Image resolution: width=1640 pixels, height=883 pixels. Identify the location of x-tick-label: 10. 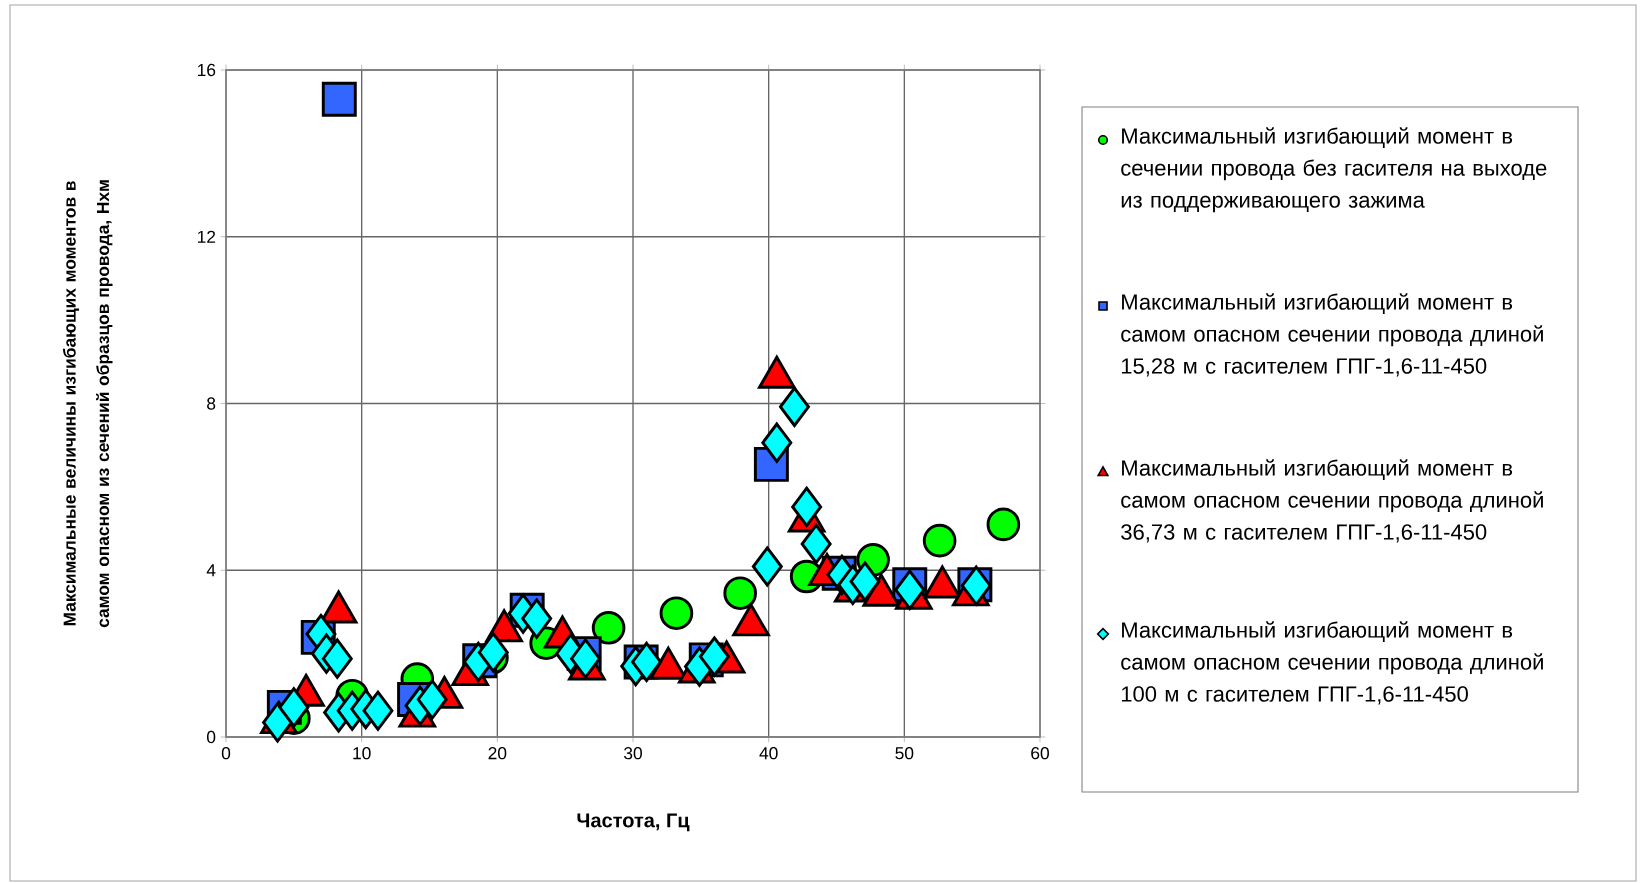
(362, 753).